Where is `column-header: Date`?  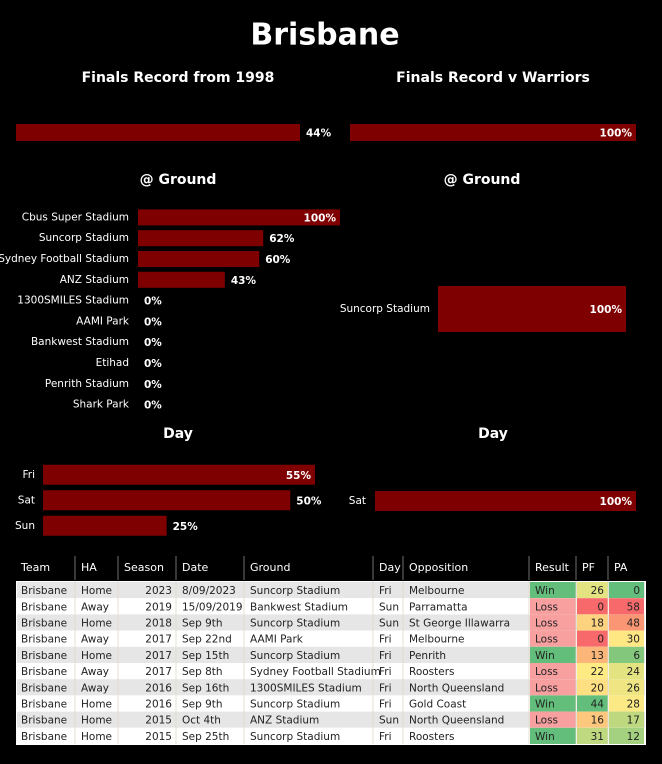
column-header: Date is located at coordinates (195, 567).